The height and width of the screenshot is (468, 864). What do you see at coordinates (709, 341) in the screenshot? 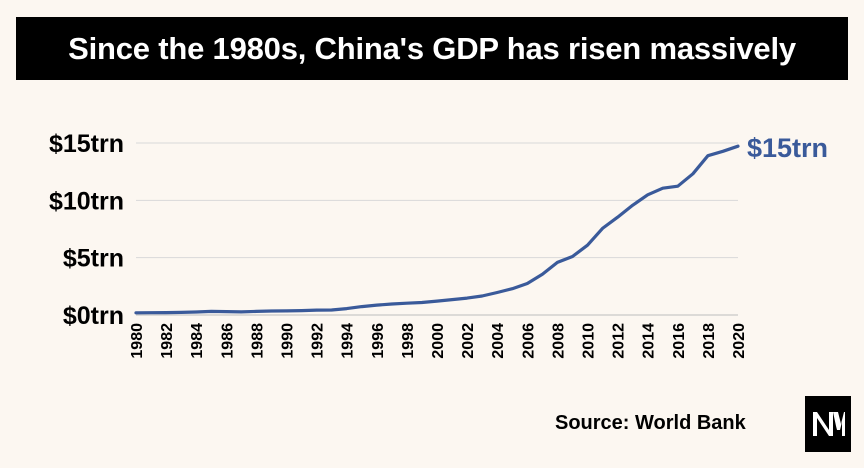
I see `x-tick-label: 2018` at bounding box center [709, 341].